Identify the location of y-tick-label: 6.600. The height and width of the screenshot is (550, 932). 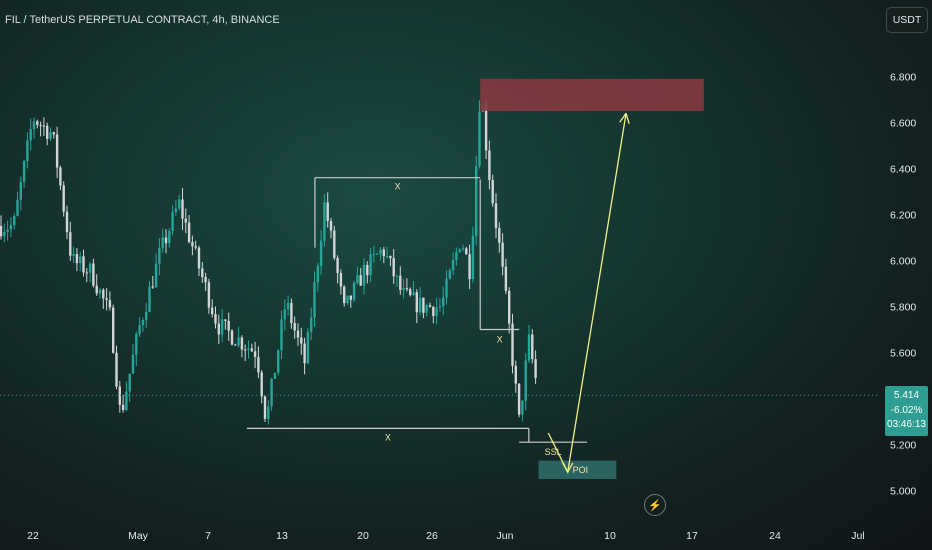
(903, 124).